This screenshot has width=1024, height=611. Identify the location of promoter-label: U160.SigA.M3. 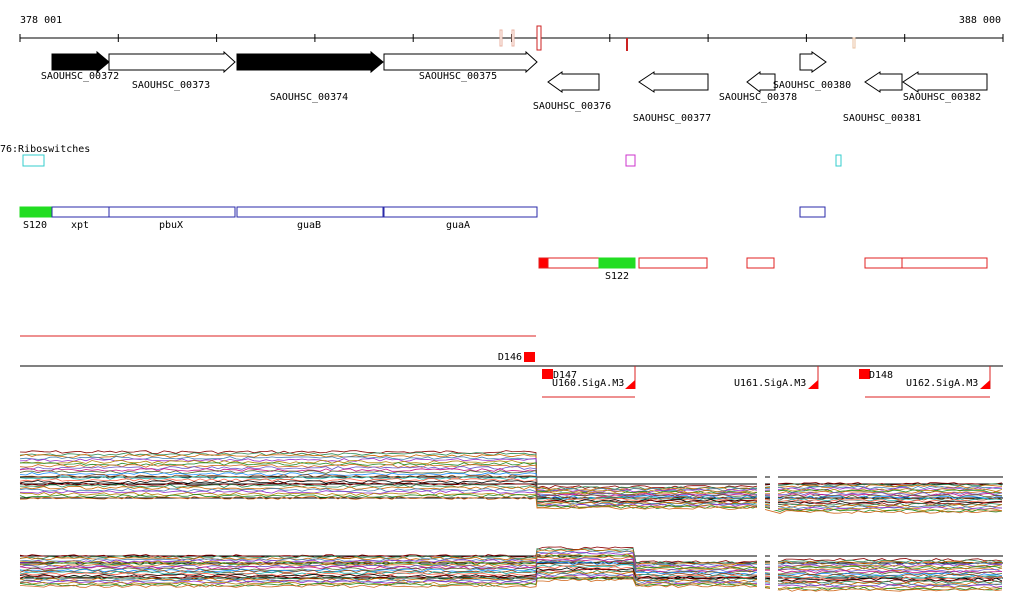
(588, 383).